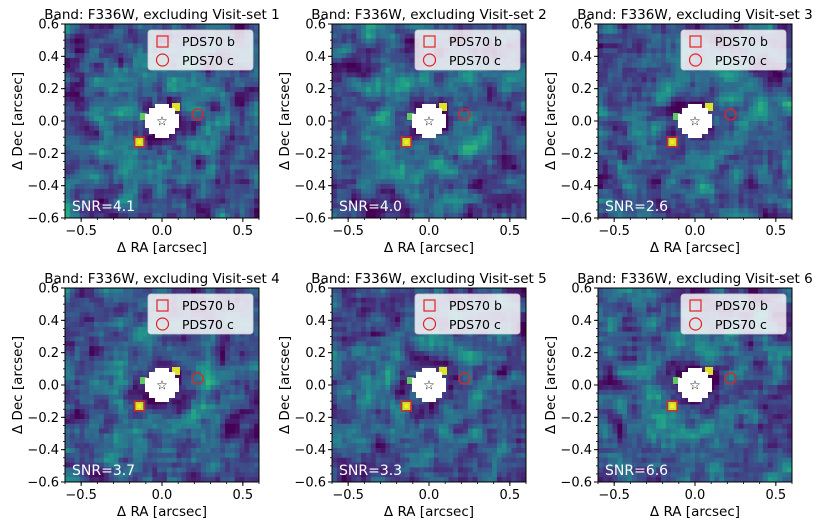 Image resolution: width=830 pixels, height=528 pixels. I want to click on subplot-title: Band: F336W, excluding Visit-set 5, so click(428, 279).